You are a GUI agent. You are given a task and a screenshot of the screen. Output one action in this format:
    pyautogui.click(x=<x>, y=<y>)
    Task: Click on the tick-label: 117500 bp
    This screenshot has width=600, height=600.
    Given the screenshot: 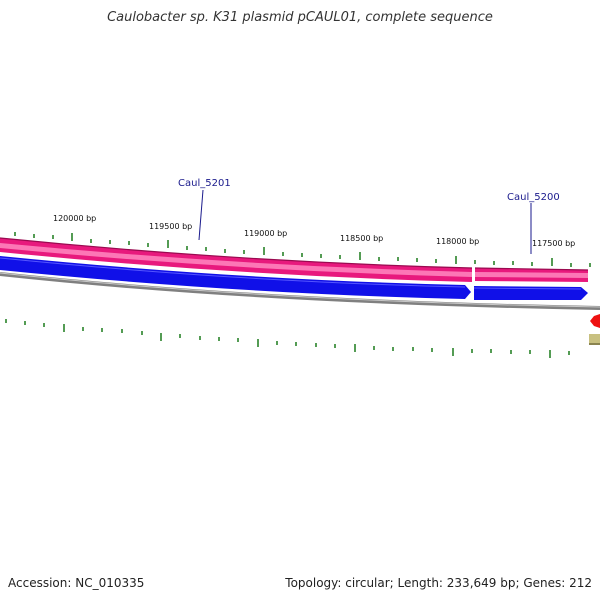 What is the action you would take?
    pyautogui.click(x=553, y=243)
    